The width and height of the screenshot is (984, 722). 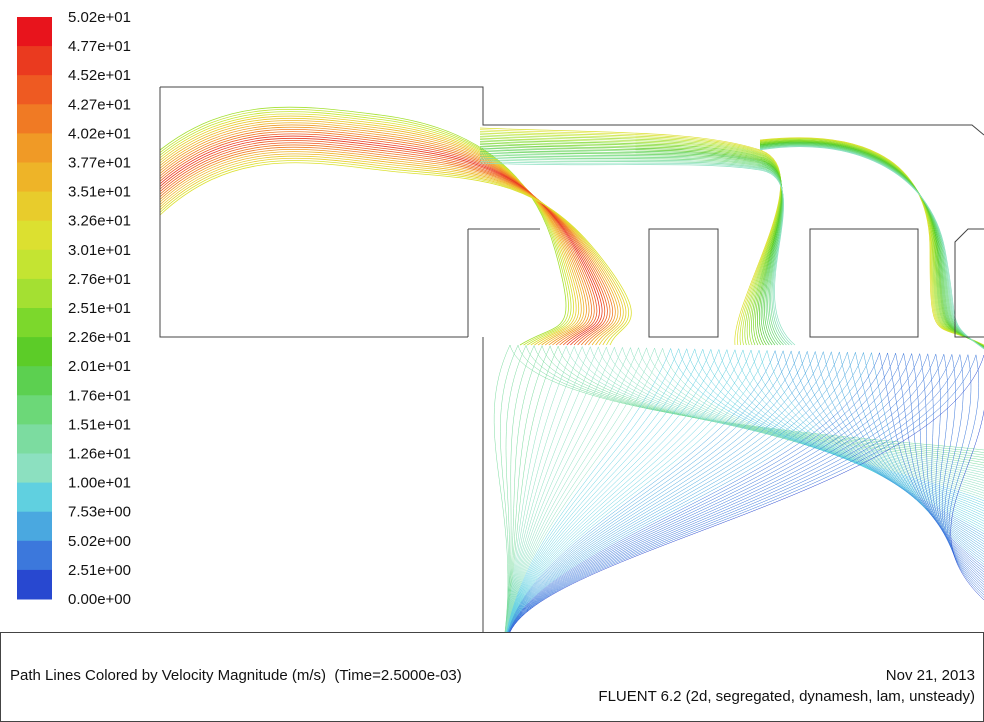 What do you see at coordinates (99, 162) in the screenshot?
I see `colorbar-label: 3.77e+01` at bounding box center [99, 162].